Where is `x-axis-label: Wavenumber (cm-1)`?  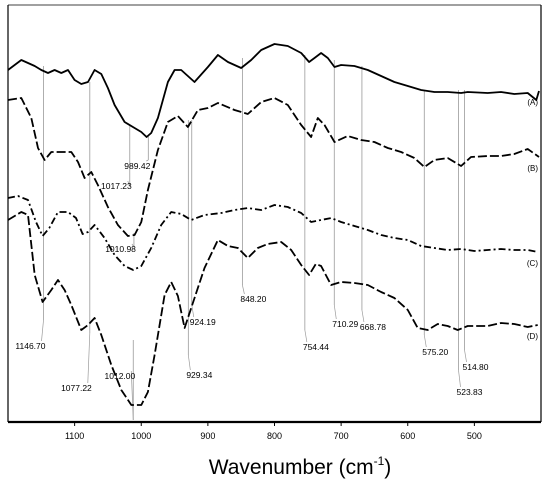 x-axis-label: Wavenumber (cm-1) is located at coordinates (300, 466).